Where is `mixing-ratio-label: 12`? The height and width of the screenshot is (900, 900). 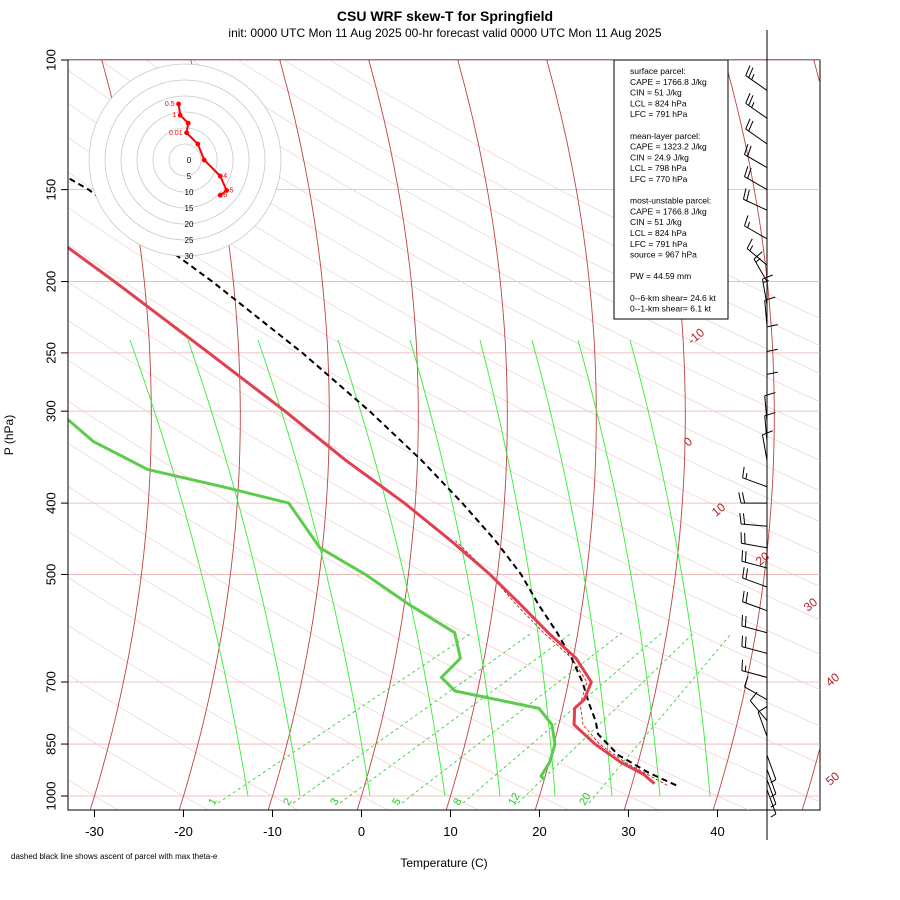
mixing-ratio-label: 12 is located at coordinates (514, 799).